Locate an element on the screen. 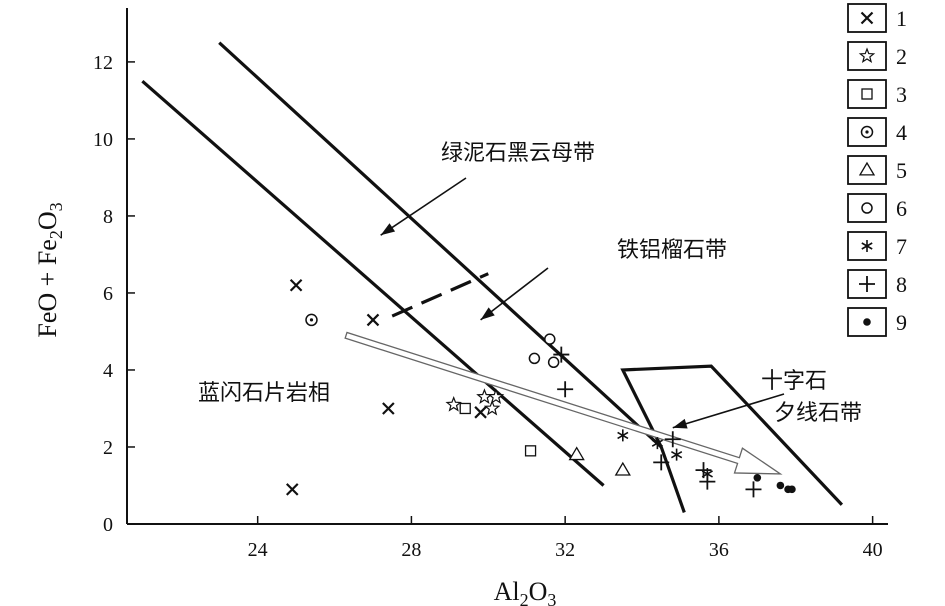 Image resolution: width=945 pixels, height=606 pixels. x-axis-label-part: O is located at coordinates (538, 591).